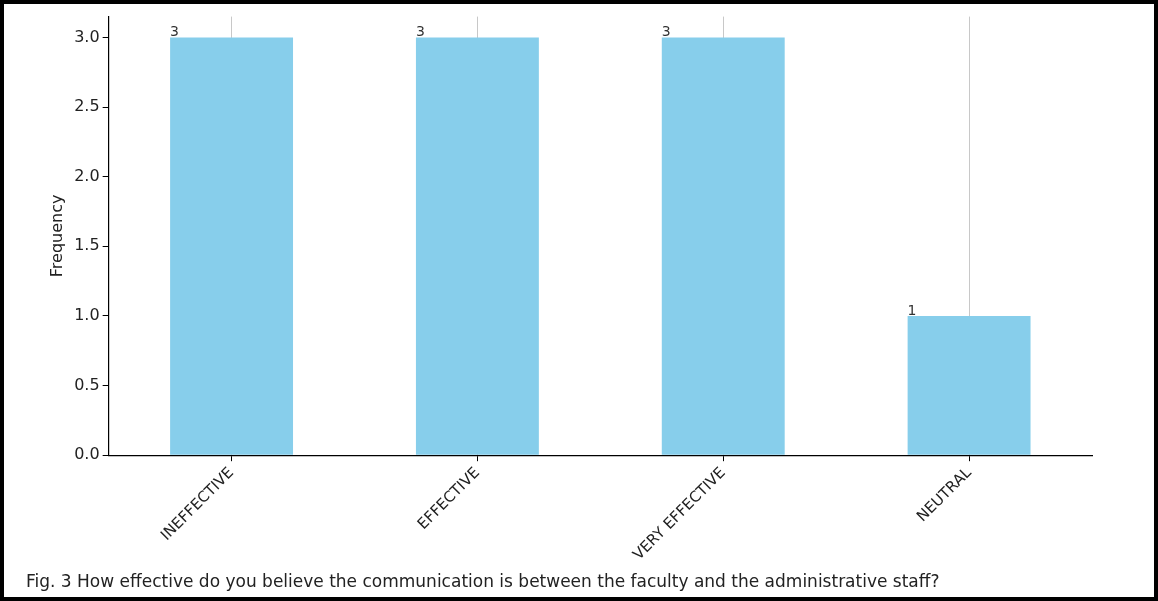 The width and height of the screenshot is (1158, 601). Describe the element at coordinates (912, 309) in the screenshot. I see `data-label: 1` at that location.